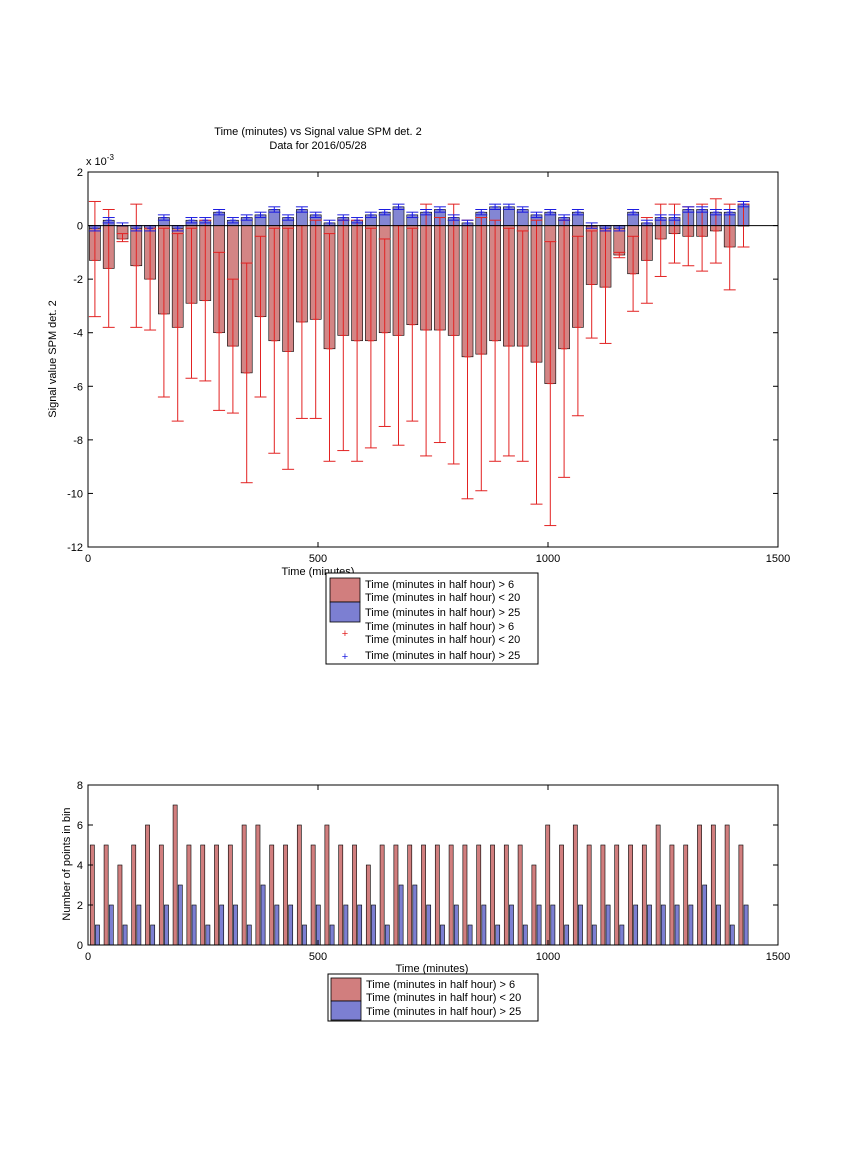 The height and width of the screenshot is (1152, 864). I want to click on axis-ticks: 0 500 1000 1500 8 6 4 2 0, so click(433, 871).